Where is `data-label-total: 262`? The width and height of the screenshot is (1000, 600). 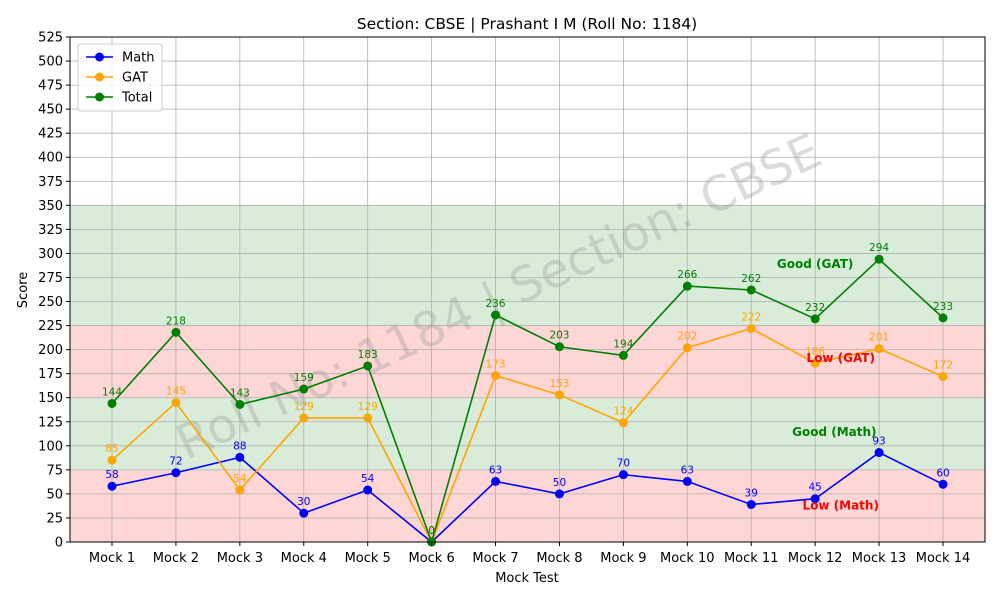 data-label-total: 262 is located at coordinates (751, 279).